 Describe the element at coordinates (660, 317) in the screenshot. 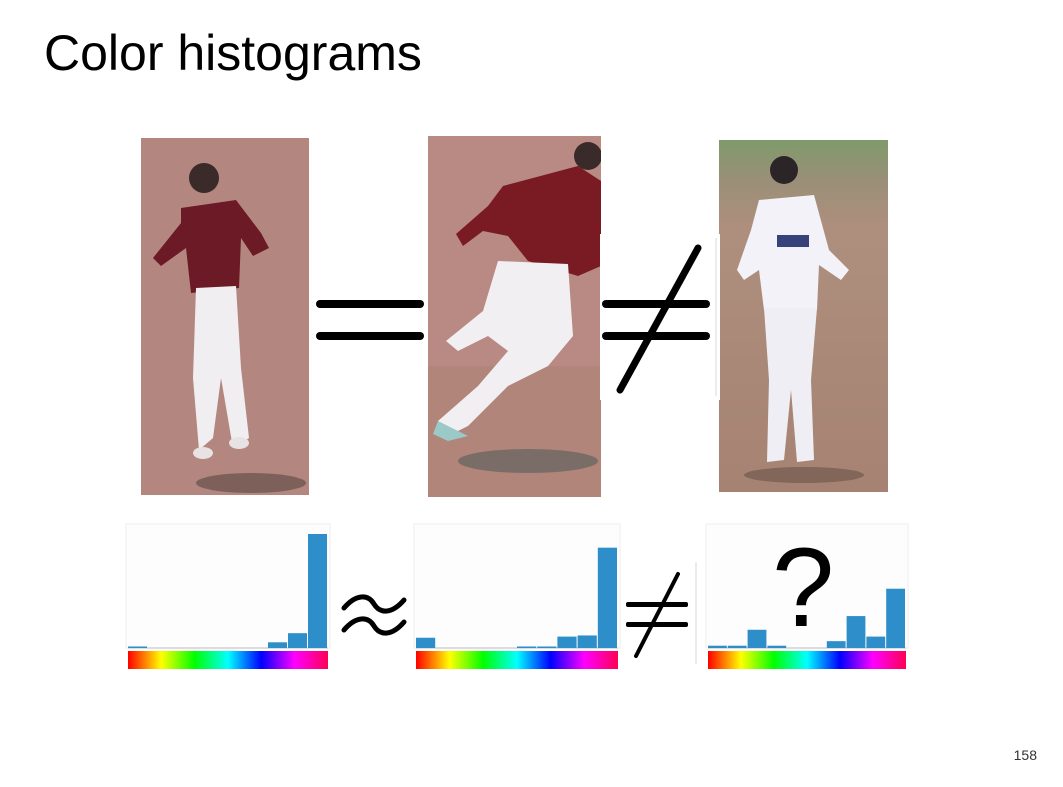

I see `not-equals-symbol-top` at that location.